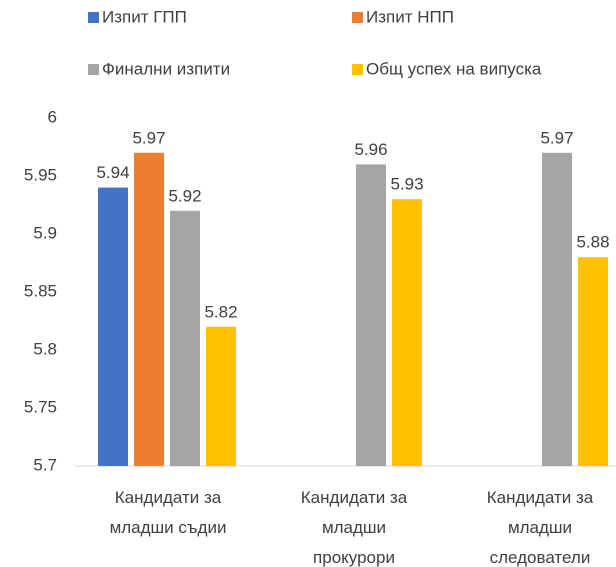  What do you see at coordinates (540, 527) in the screenshot?
I see `x-tick-label: Кандидати за младши следователи` at bounding box center [540, 527].